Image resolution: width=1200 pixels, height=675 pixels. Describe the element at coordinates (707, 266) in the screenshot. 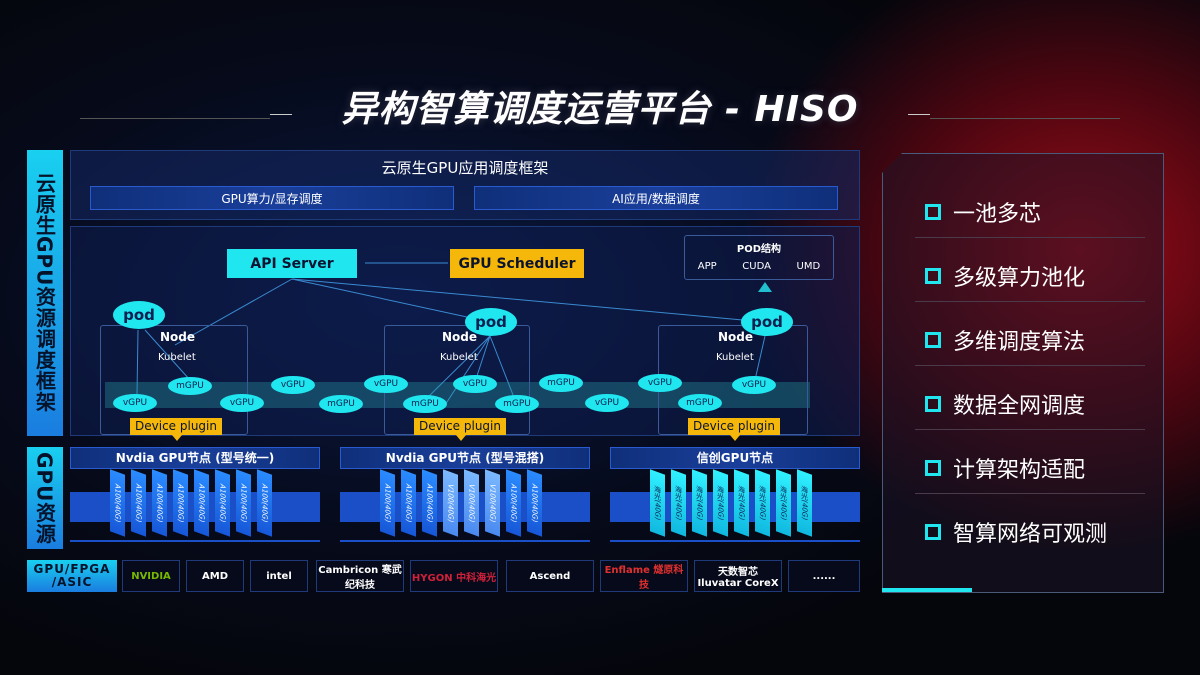

I see `pod-item-app: APP` at that location.